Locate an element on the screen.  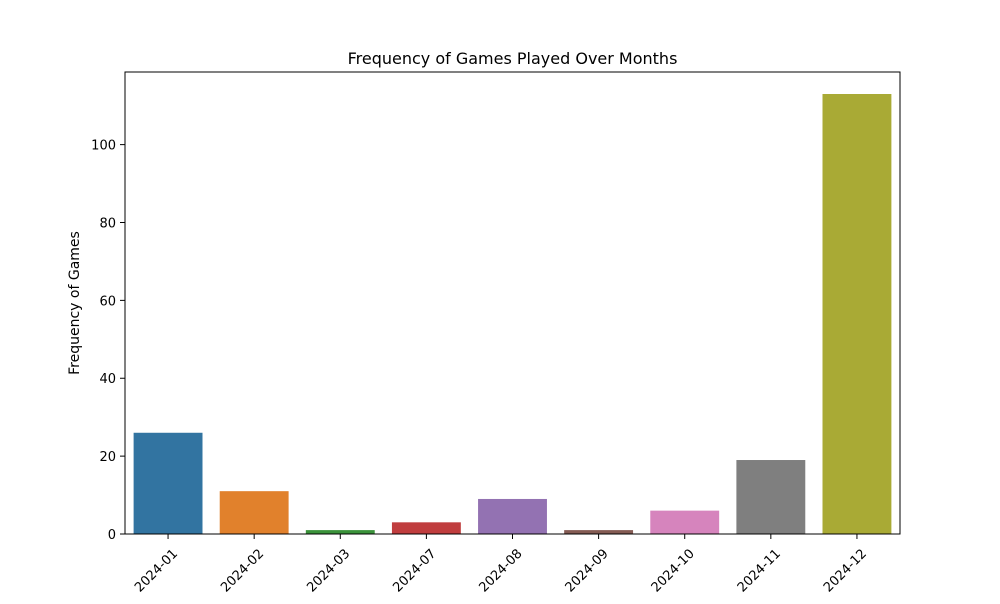
y-axis-ticks: 0 20 40 60 80 100 is located at coordinates (108, 341).